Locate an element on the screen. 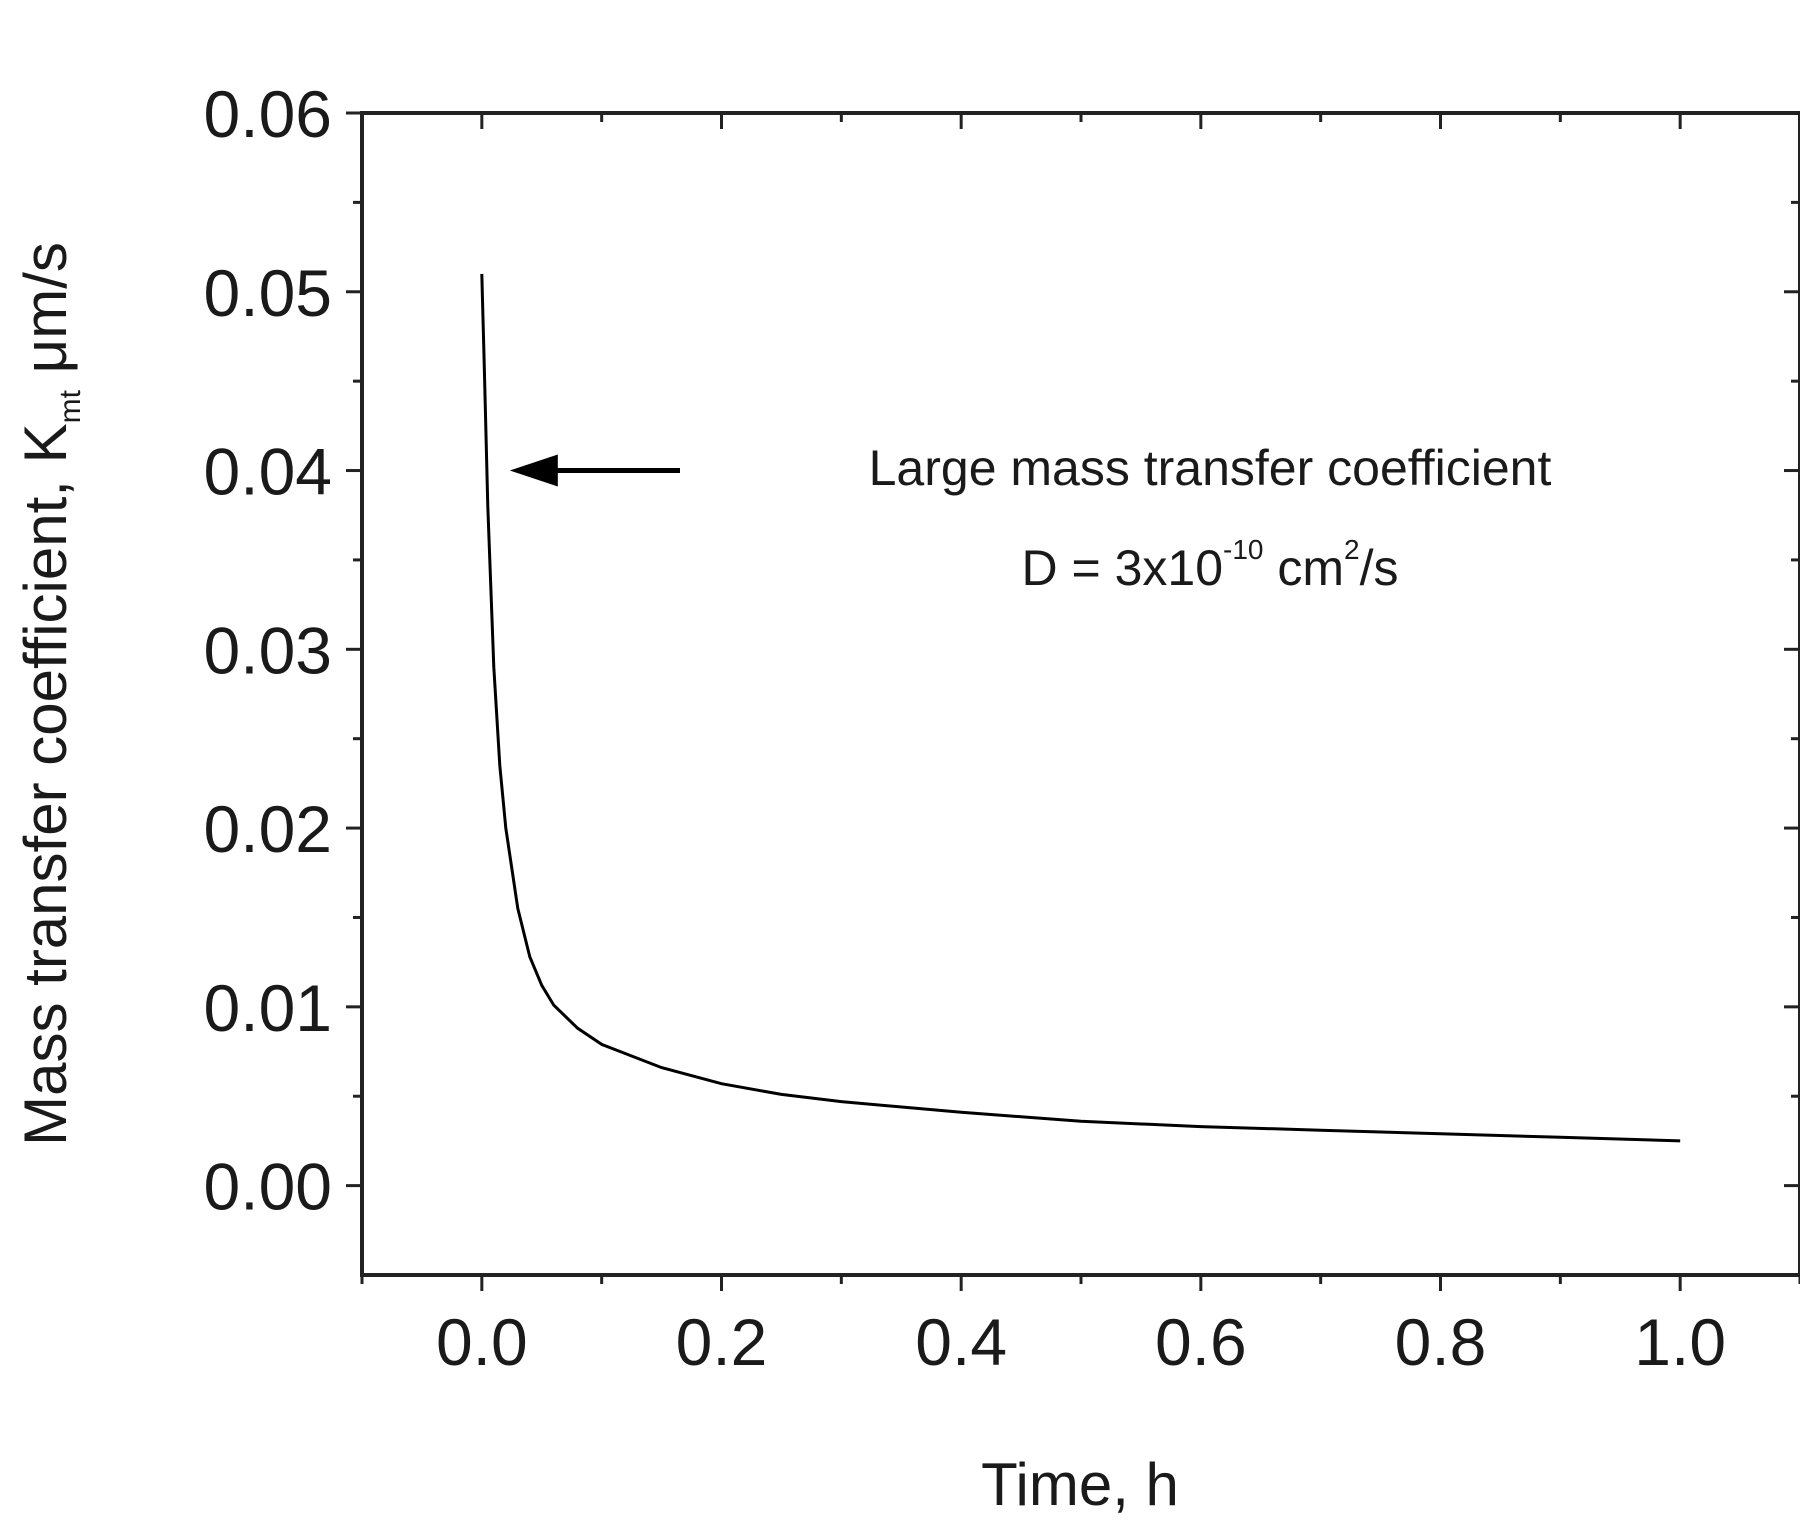  x-tick-label: 0.8 is located at coordinates (1441, 1342).